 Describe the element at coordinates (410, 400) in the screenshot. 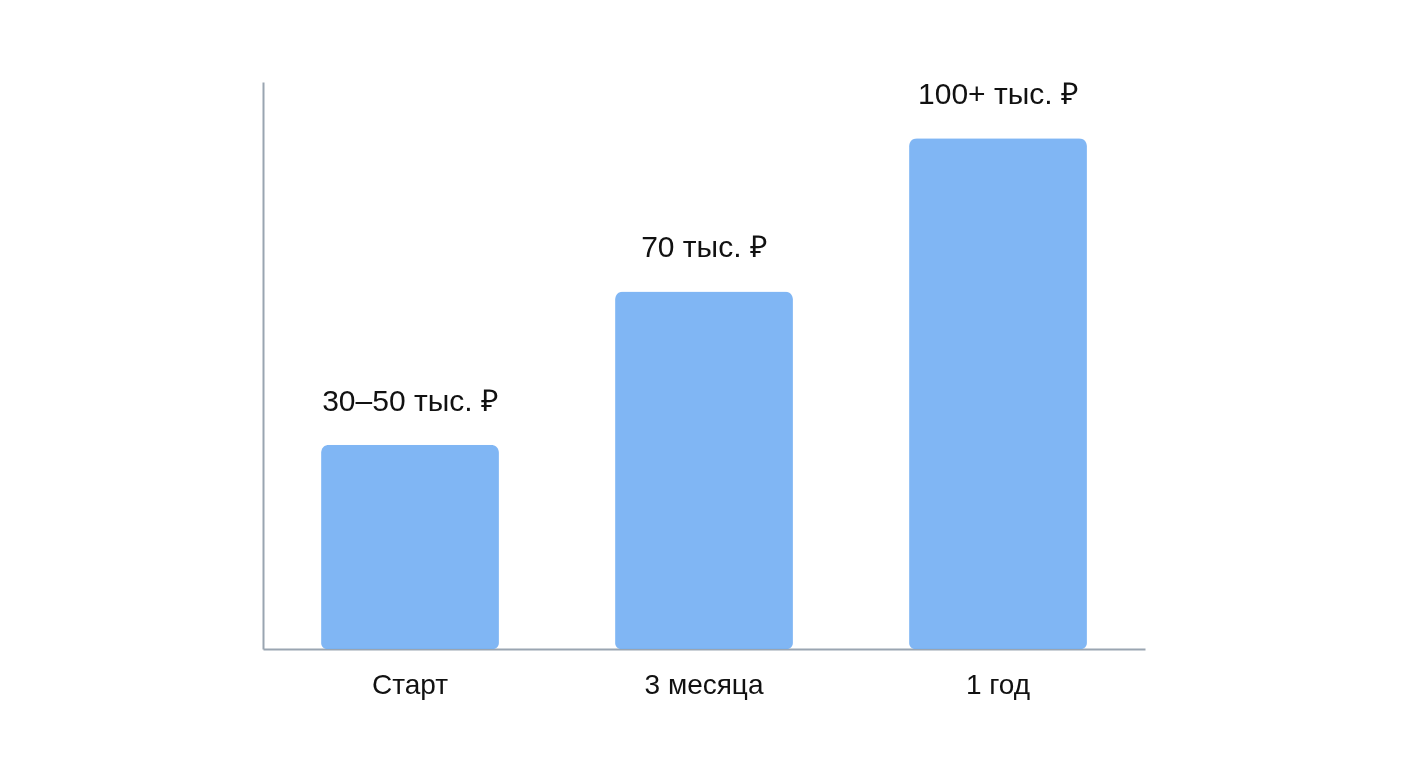

I see `data-label: 30–50 тыс. ₽` at that location.